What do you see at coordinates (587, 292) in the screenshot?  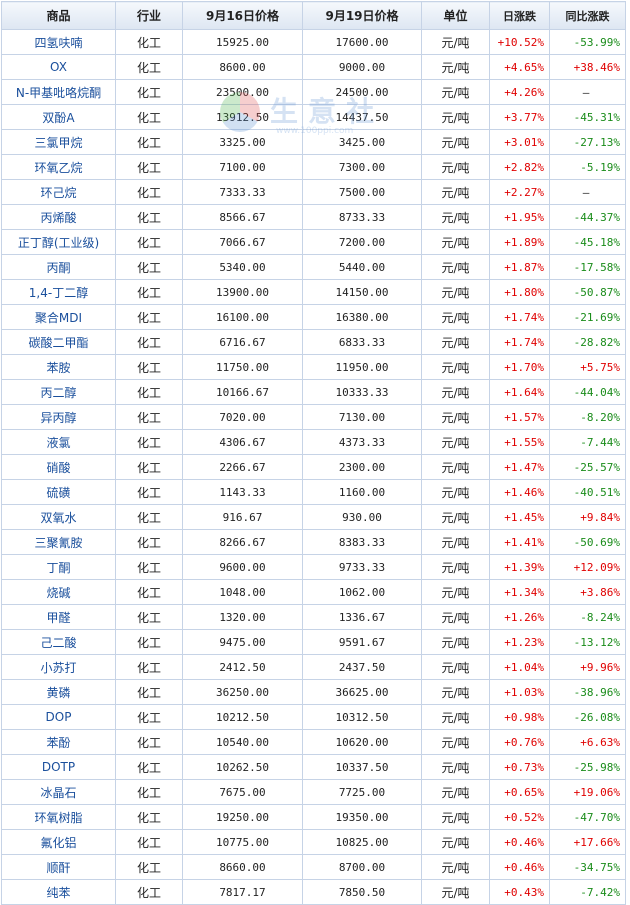 I see `yoy-change-cell: -50.87%` at bounding box center [587, 292].